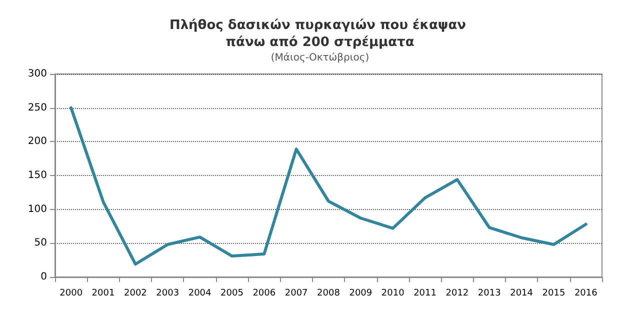 The height and width of the screenshot is (325, 640). What do you see at coordinates (393, 293) in the screenshot?
I see `x-tick-label: 2010` at bounding box center [393, 293].